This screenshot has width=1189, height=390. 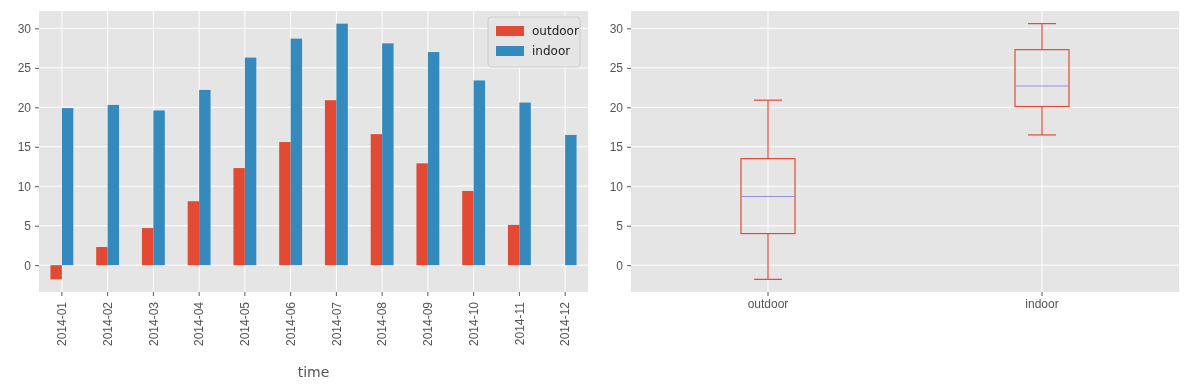 What do you see at coordinates (768, 303) in the screenshot?
I see `x-tick-label: outdoor` at bounding box center [768, 303].